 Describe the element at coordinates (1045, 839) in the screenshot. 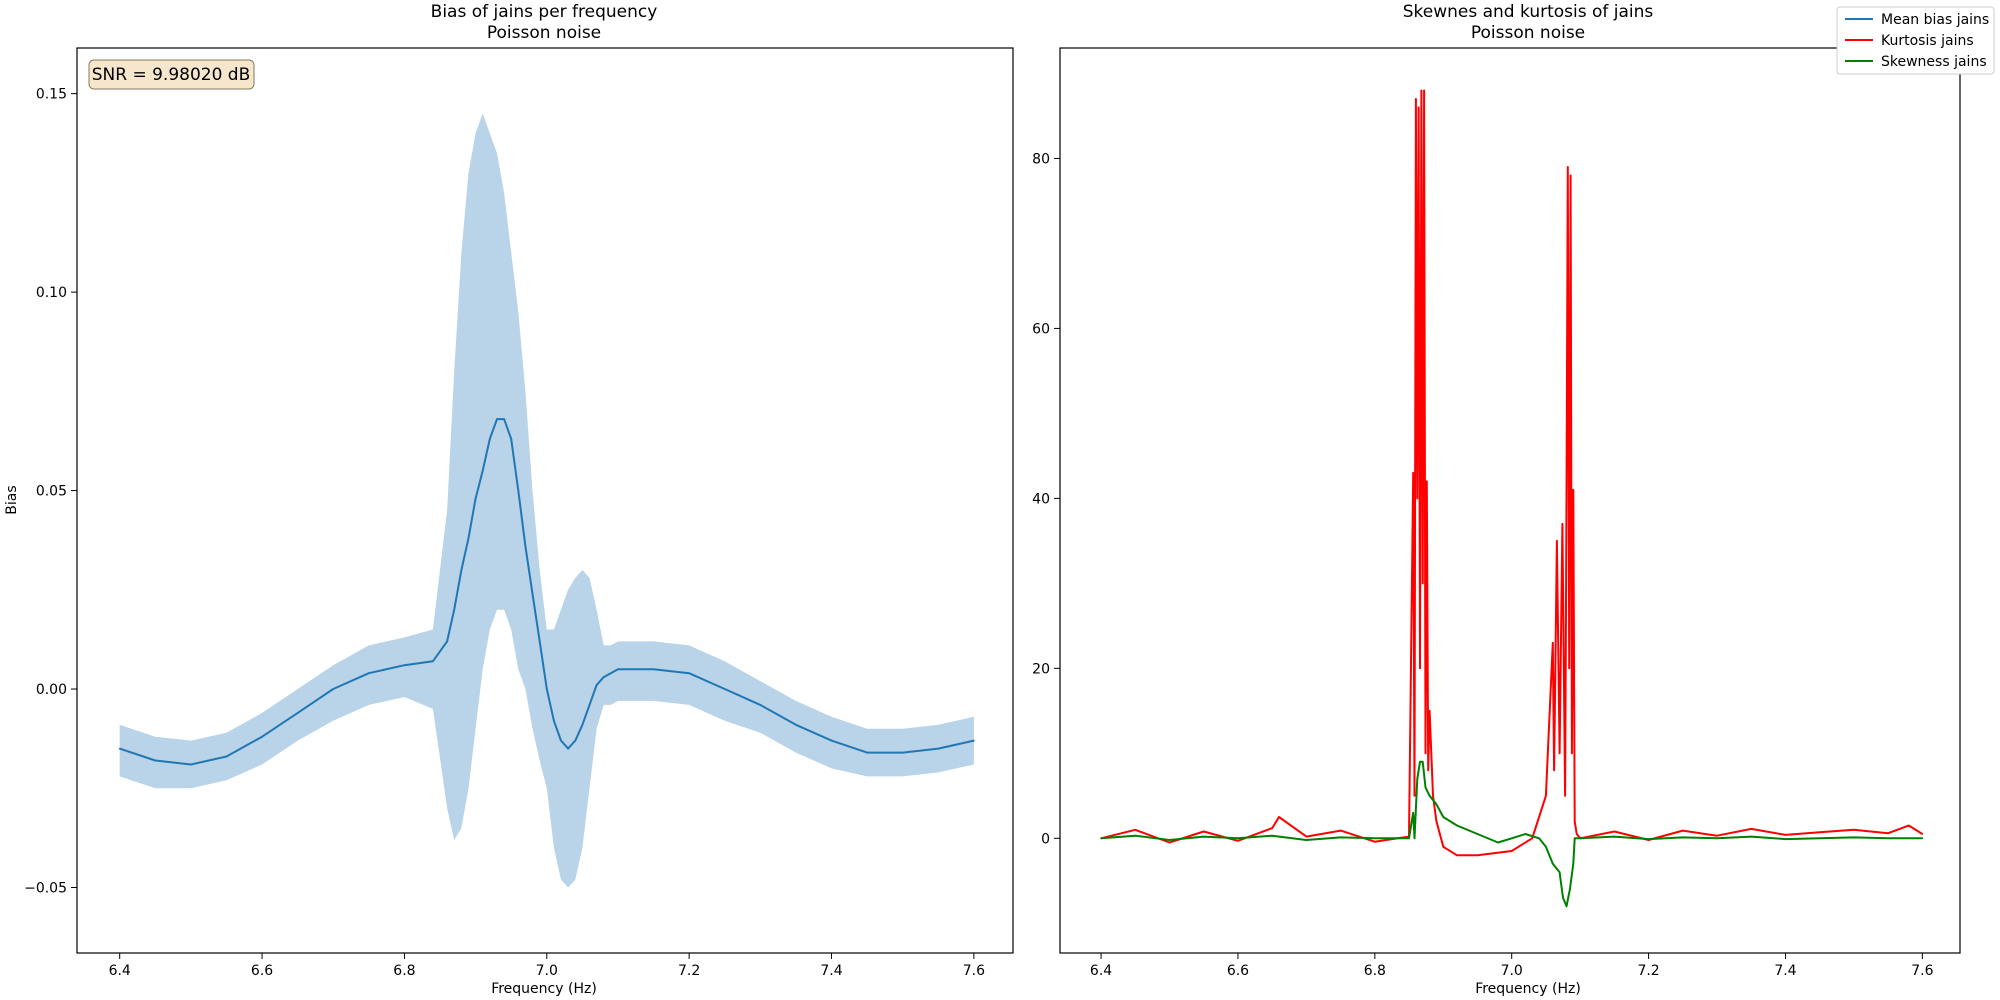

I see `y-tick-label: 0` at that location.